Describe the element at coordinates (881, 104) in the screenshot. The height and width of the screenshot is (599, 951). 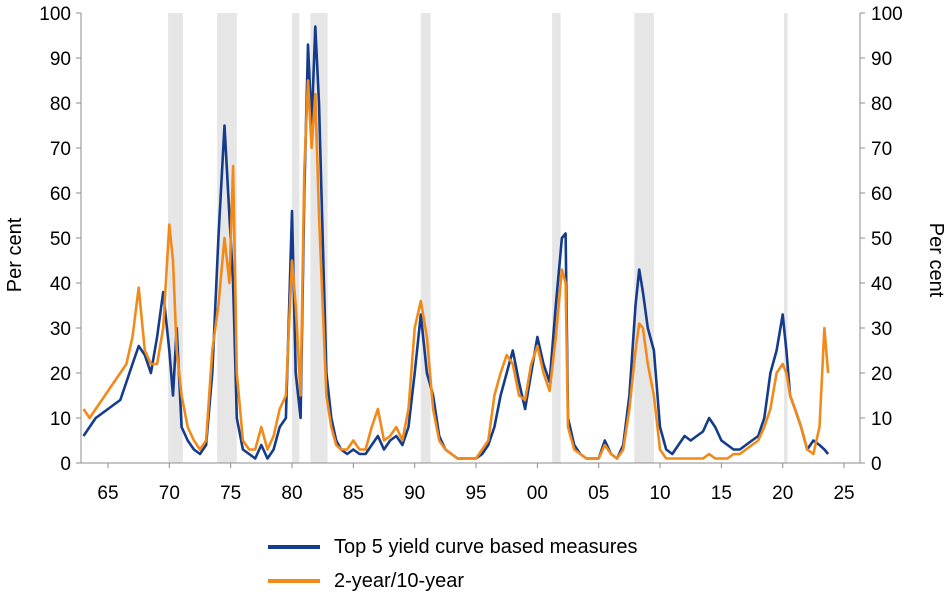
I see `y-tick-label-right-8: 80` at that location.